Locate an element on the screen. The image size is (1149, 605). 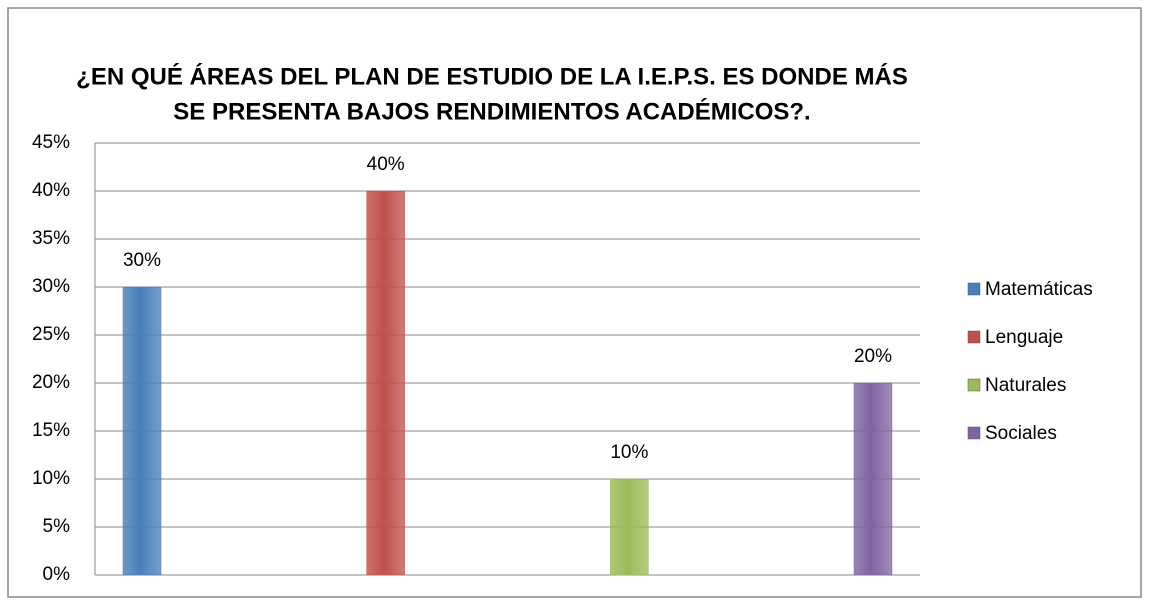
data-label: 20% is located at coordinates (873, 356).